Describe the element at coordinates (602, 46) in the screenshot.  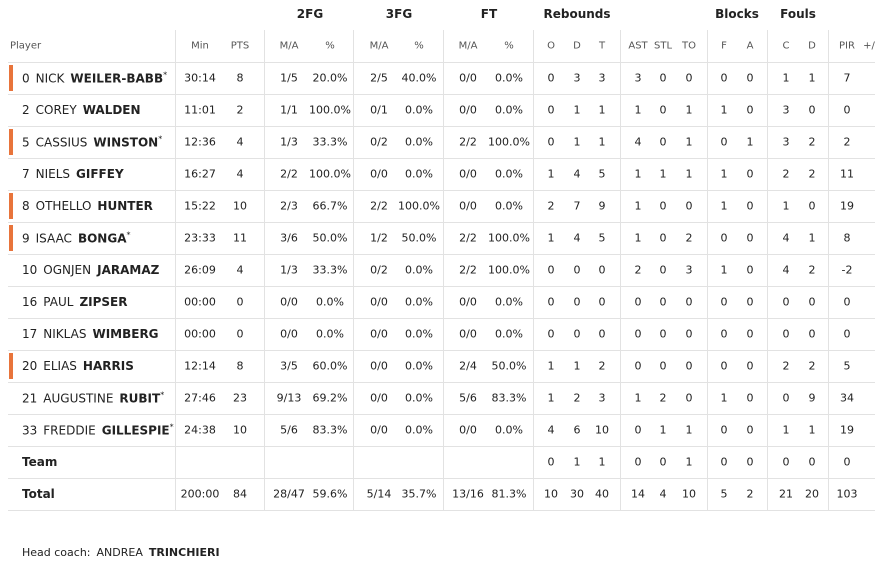
I see `column-header: T` at that location.